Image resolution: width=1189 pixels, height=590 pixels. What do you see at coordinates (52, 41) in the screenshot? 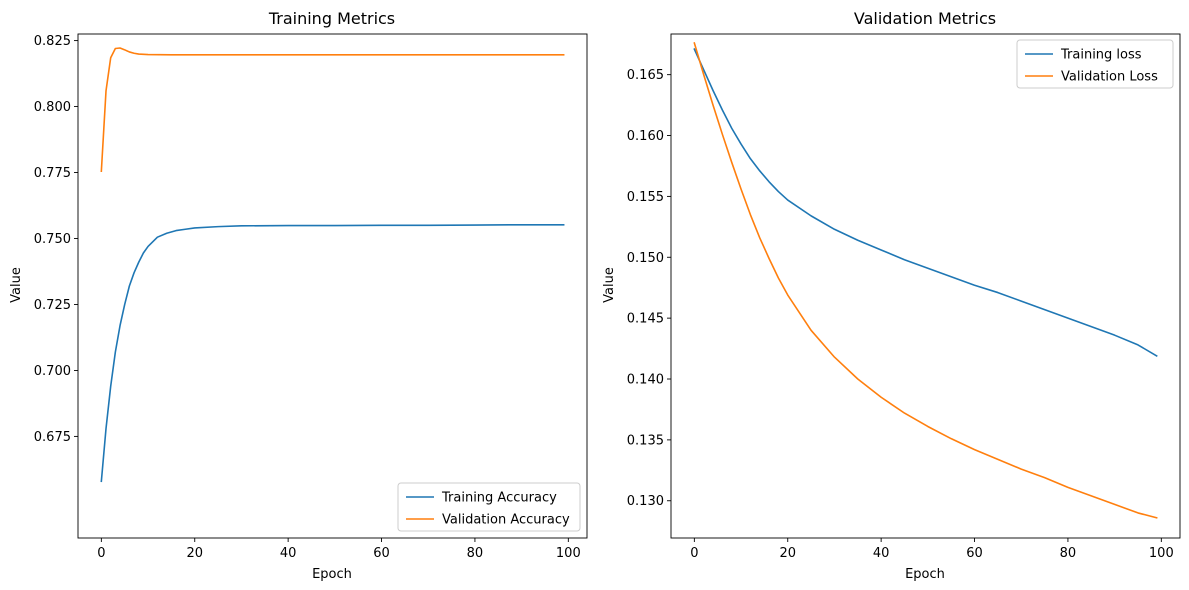
I see `y-tick-label: 0.825` at bounding box center [52, 41].